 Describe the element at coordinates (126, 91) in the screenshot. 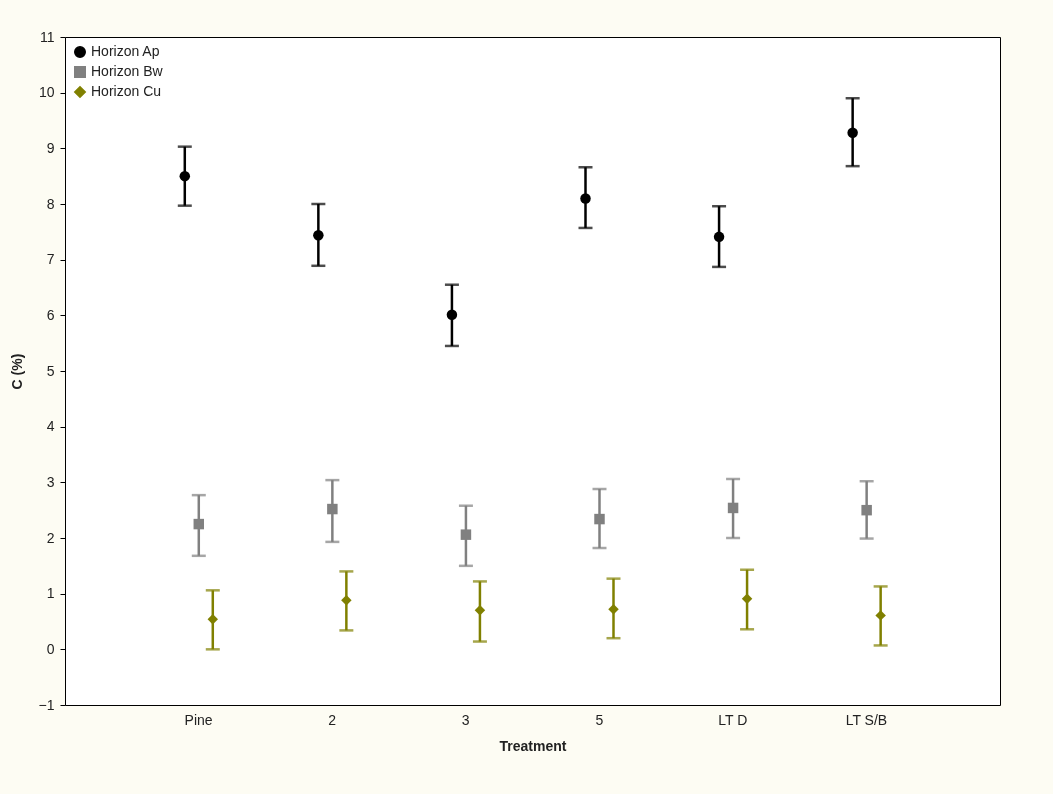

I see `legend-label: Horizon Cu` at that location.